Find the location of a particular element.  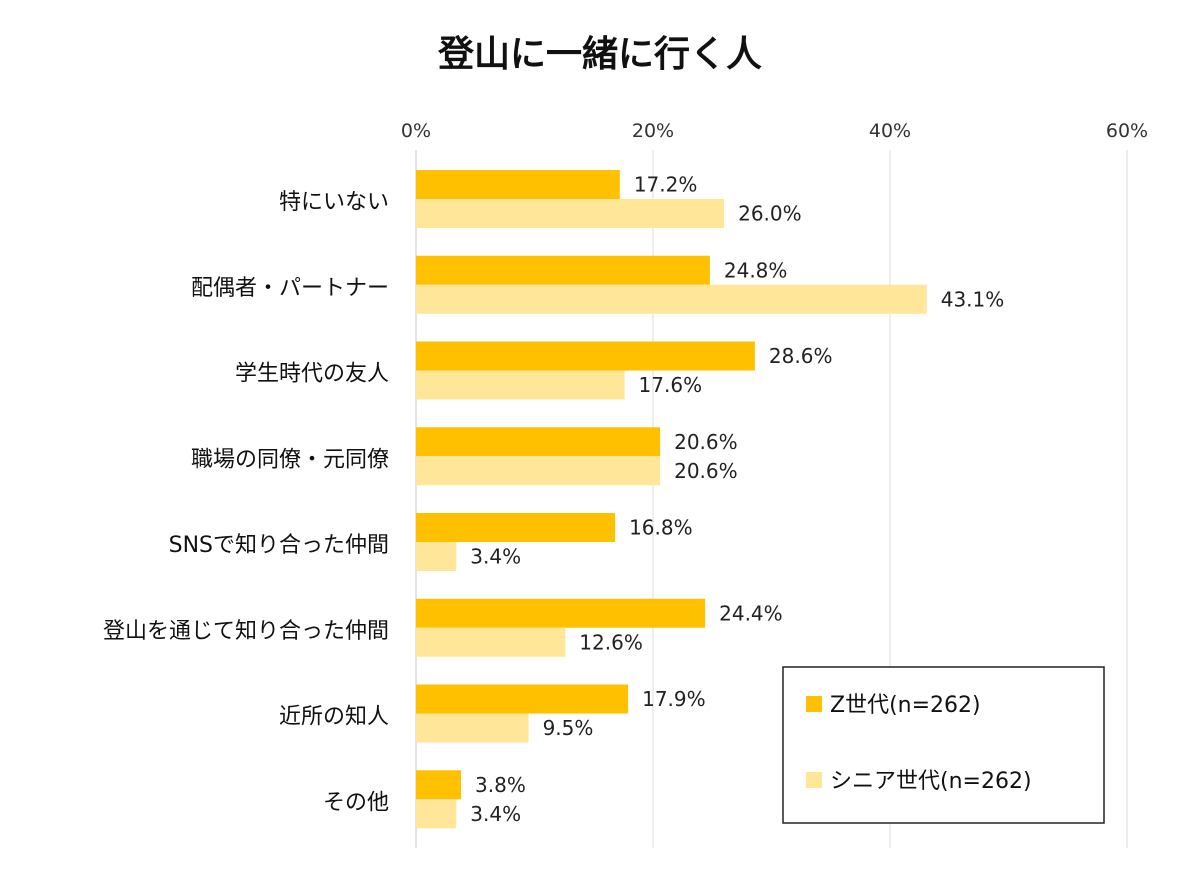

category-label: 学生時代の友人 is located at coordinates (312, 374).